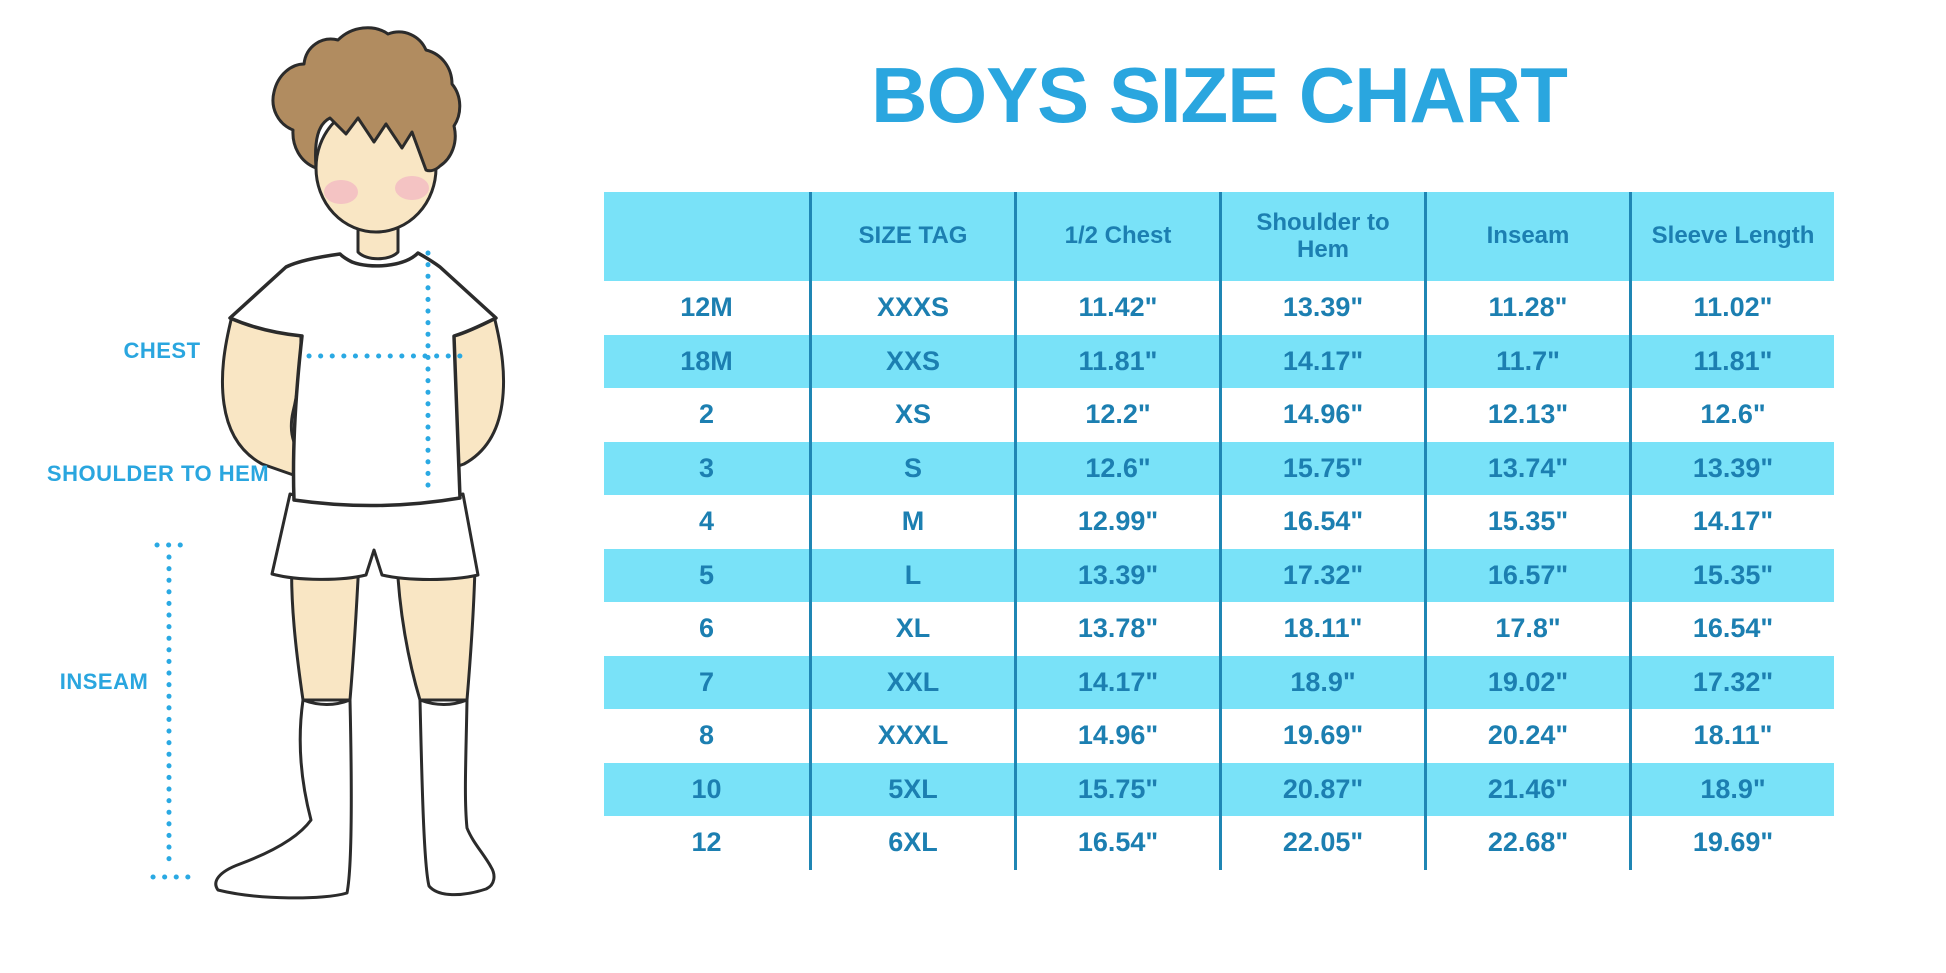  I want to click on row-cell-inseam: 20.24", so click(1526, 736).